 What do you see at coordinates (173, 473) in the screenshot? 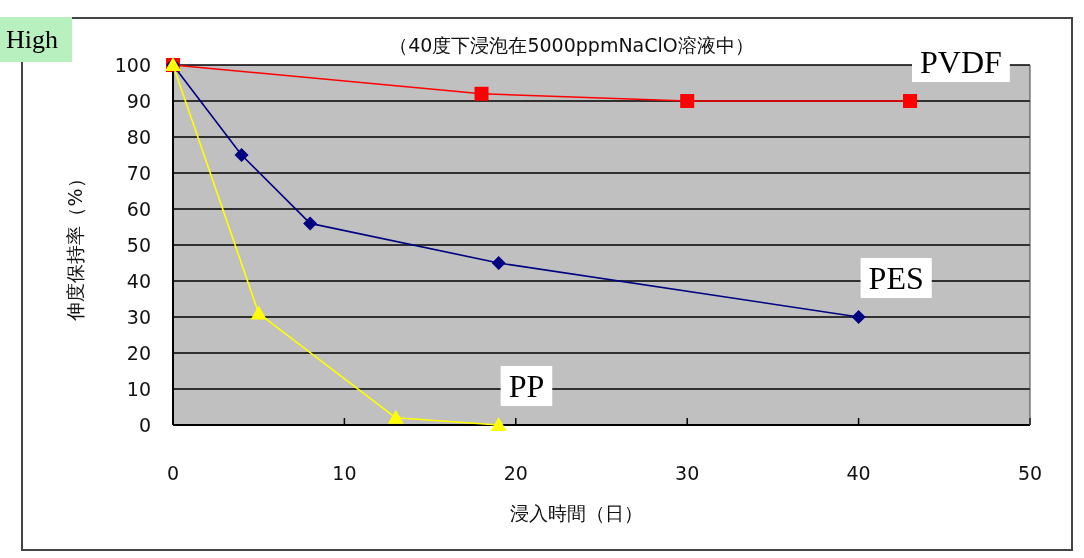
I see `x-tick-label: 0` at bounding box center [173, 473].